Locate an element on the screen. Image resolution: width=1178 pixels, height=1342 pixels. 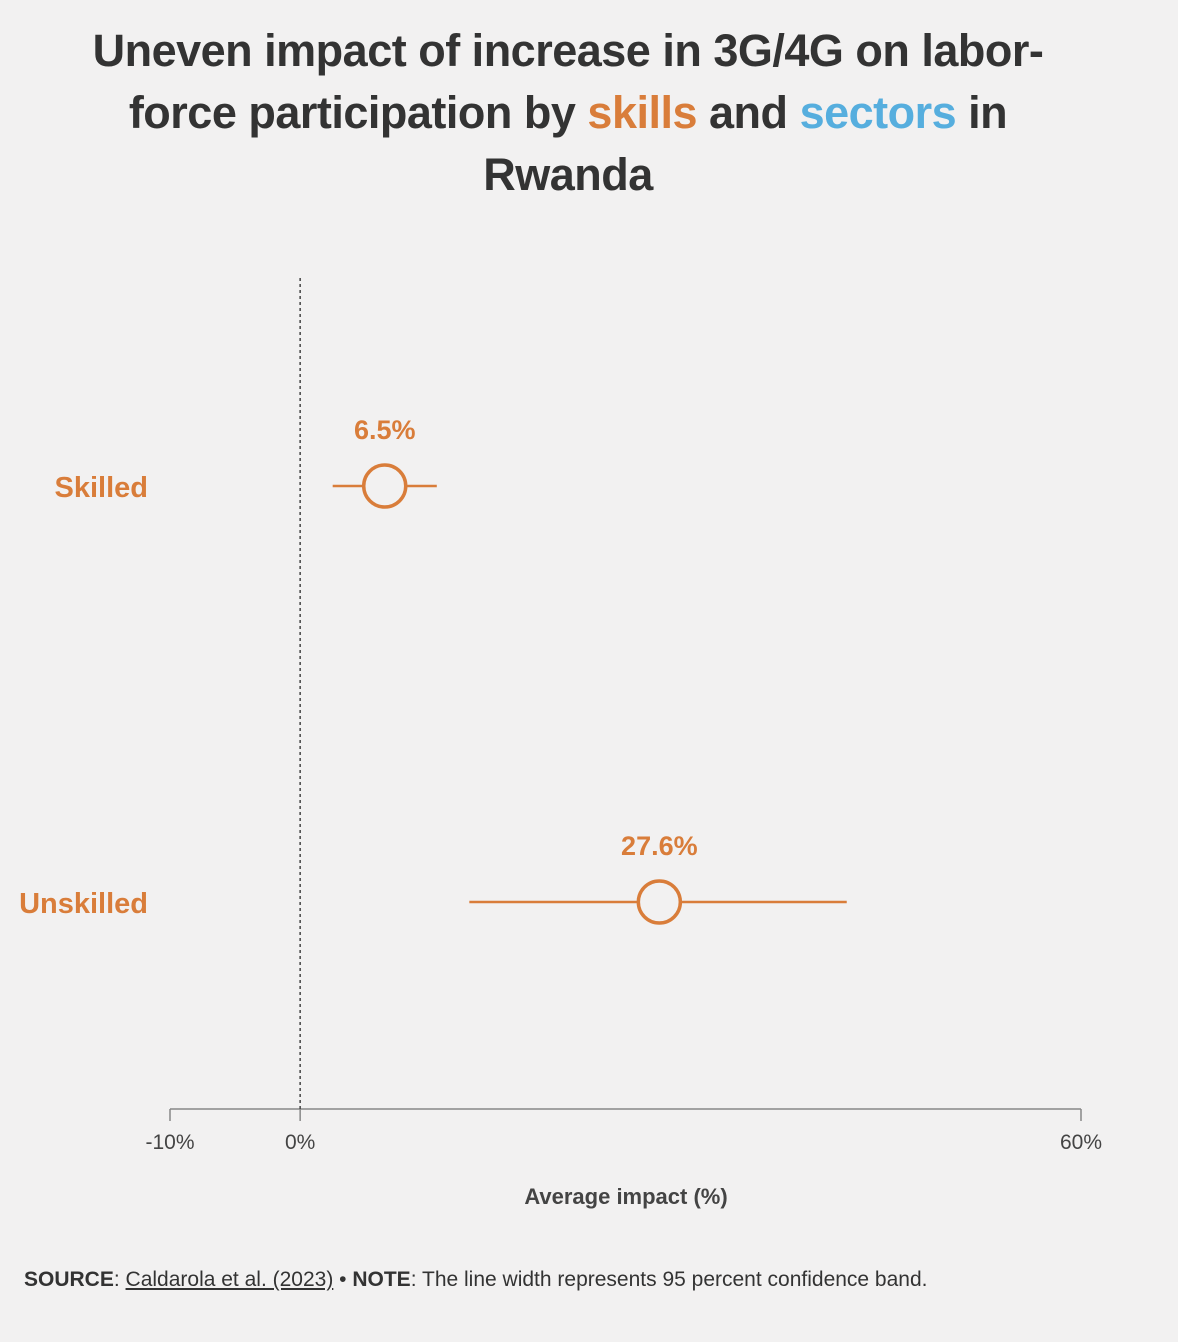
x-tick-label: 0% is located at coordinates (300, 1142).